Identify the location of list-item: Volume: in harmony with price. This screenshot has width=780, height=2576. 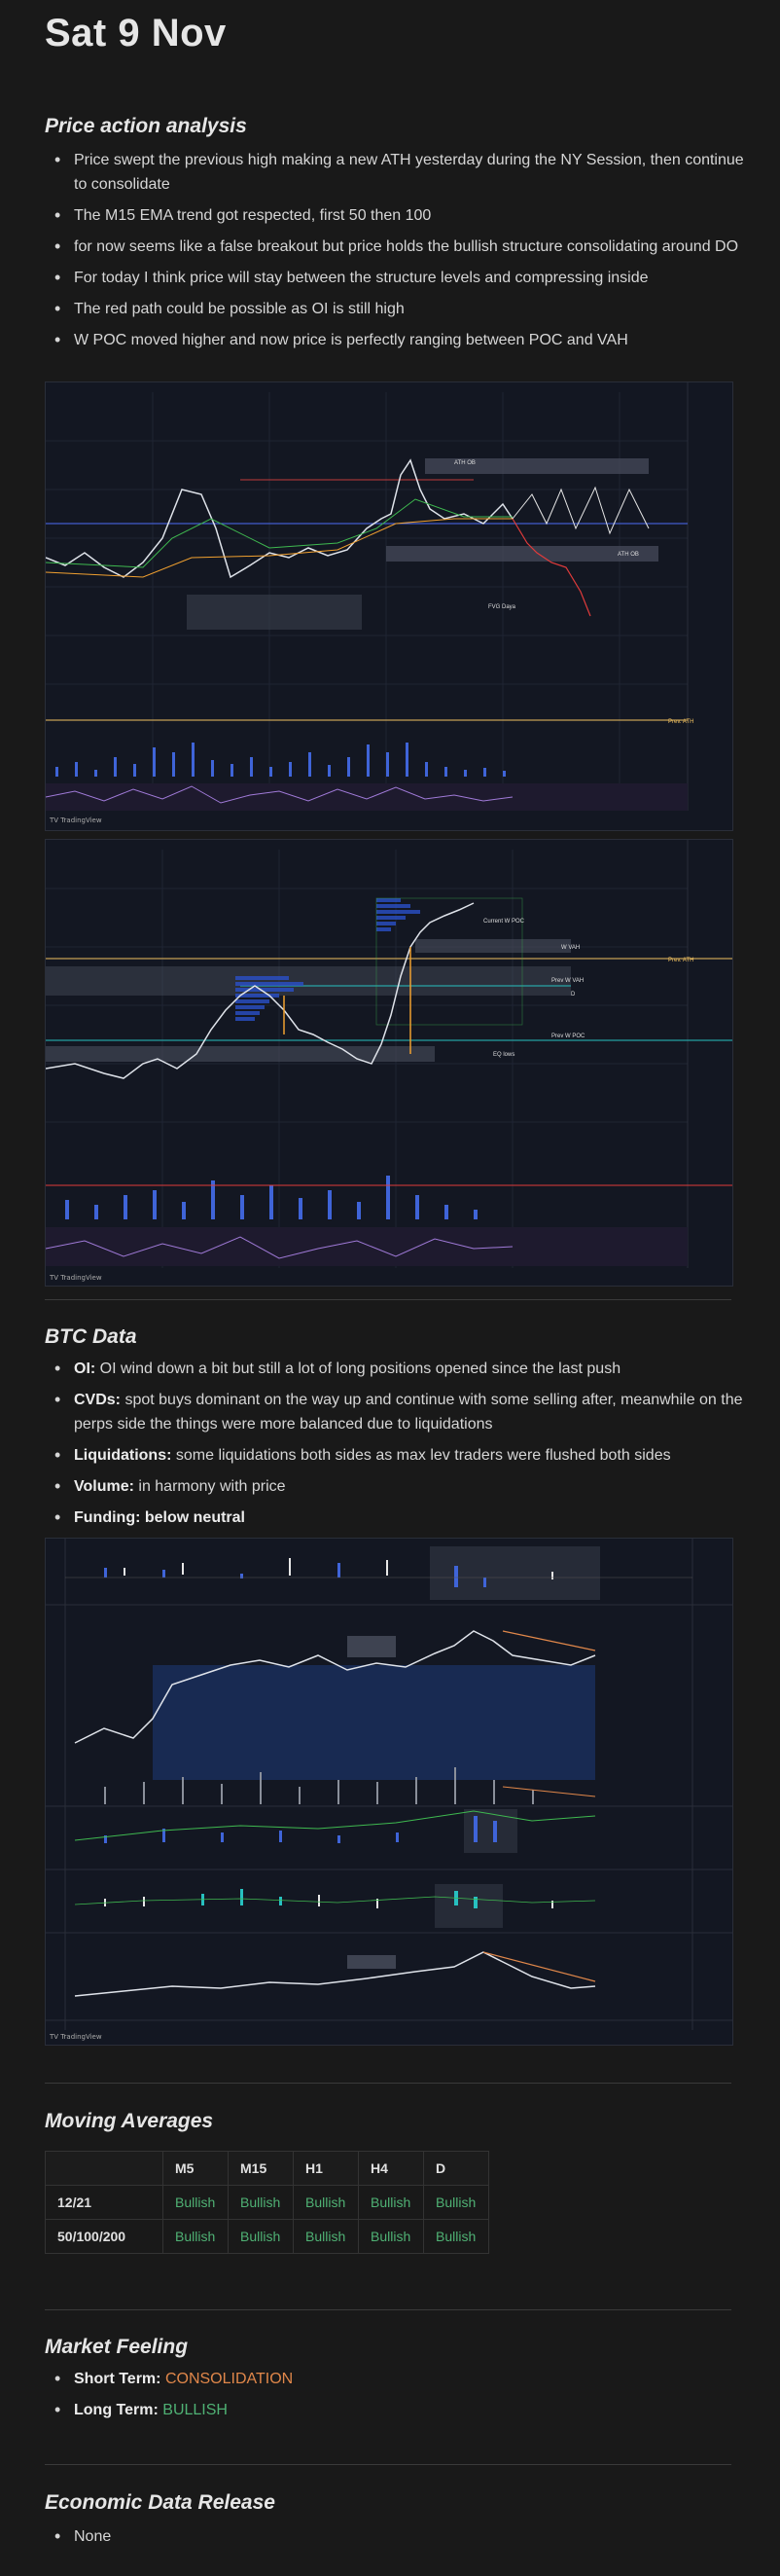
(404, 1486).